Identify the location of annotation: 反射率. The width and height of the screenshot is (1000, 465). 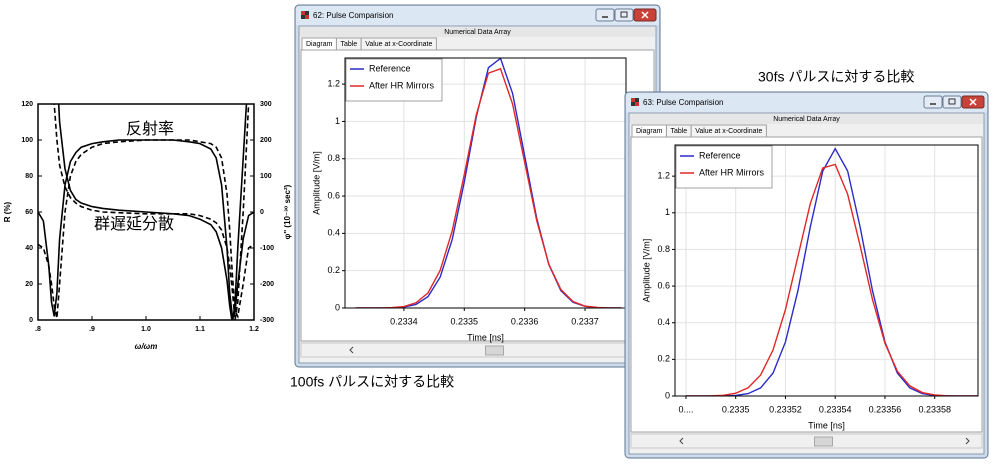
(150, 129).